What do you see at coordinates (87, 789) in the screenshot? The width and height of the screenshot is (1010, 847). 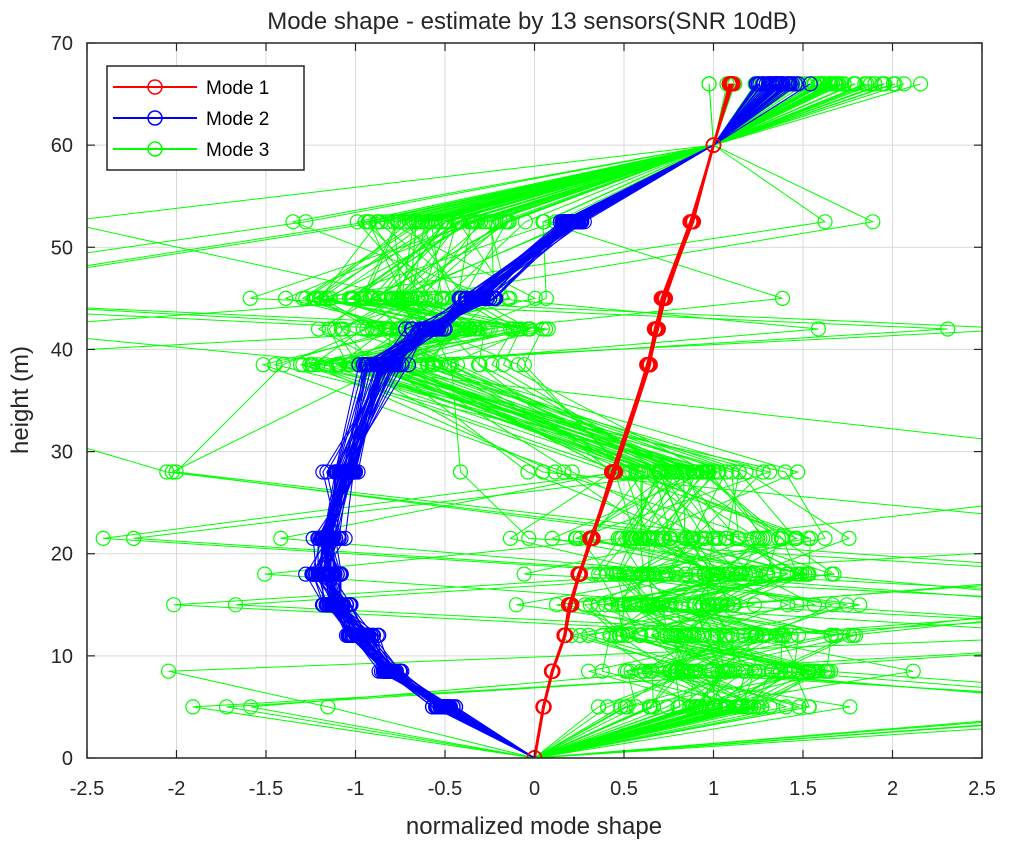 I see `x-tick-label: -2.5` at bounding box center [87, 789].